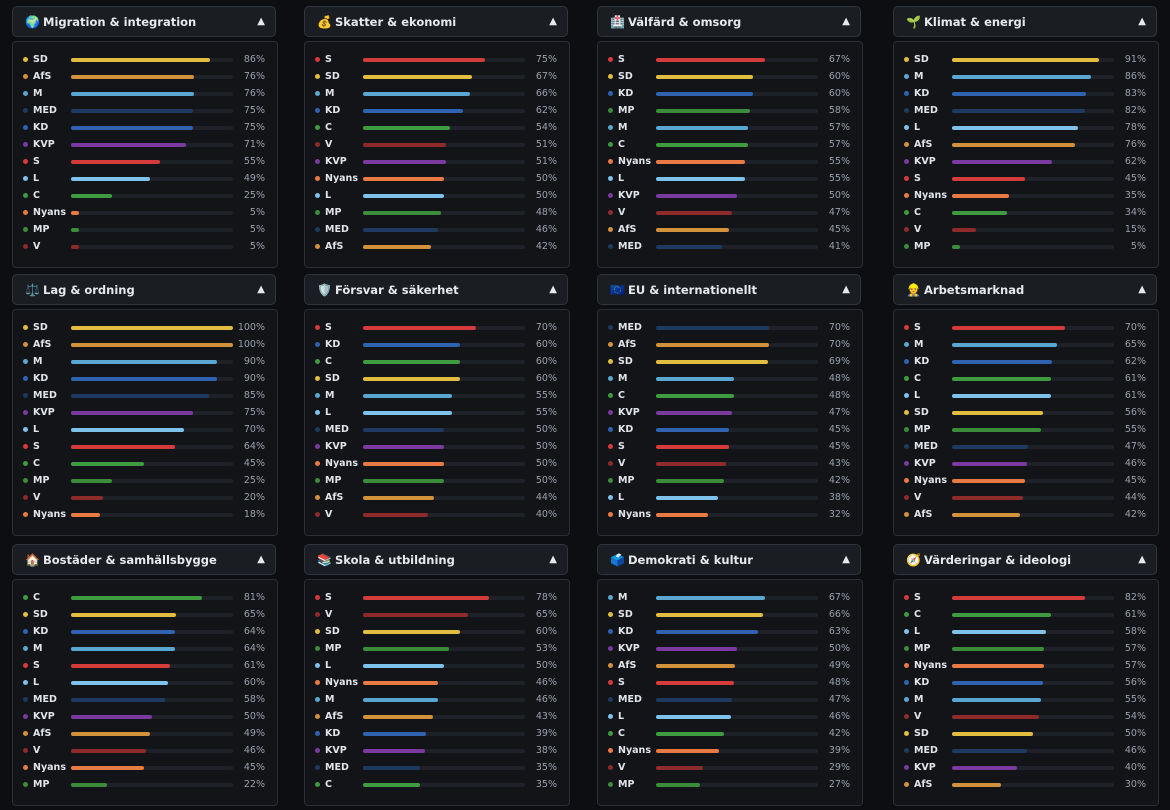 This screenshot has width=1170, height=810. Describe the element at coordinates (144, 21) in the screenshot. I see `panel-header: 🌍 Migration & integration ▲` at that location.